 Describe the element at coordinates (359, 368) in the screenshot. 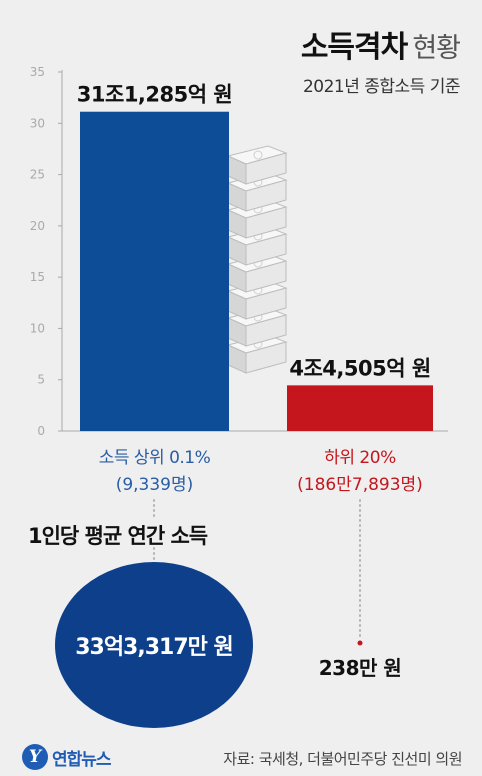

I see `bar-value-label: 4조4,505억 원` at that location.